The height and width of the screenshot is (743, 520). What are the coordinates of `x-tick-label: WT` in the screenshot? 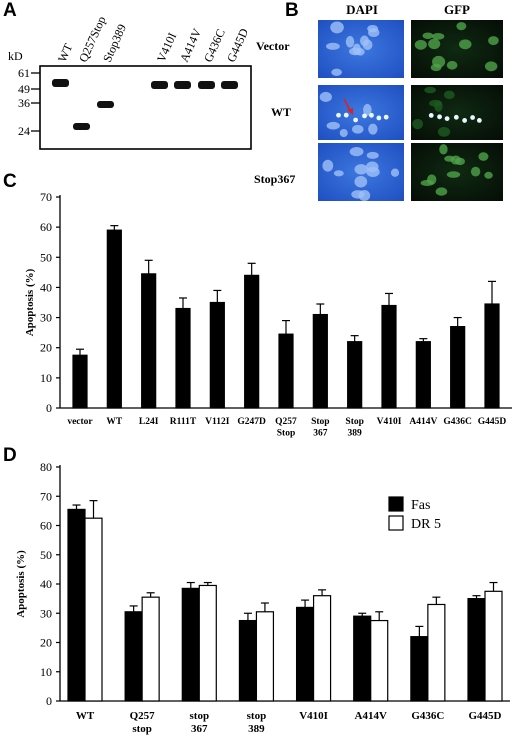 It's located at (114, 422).